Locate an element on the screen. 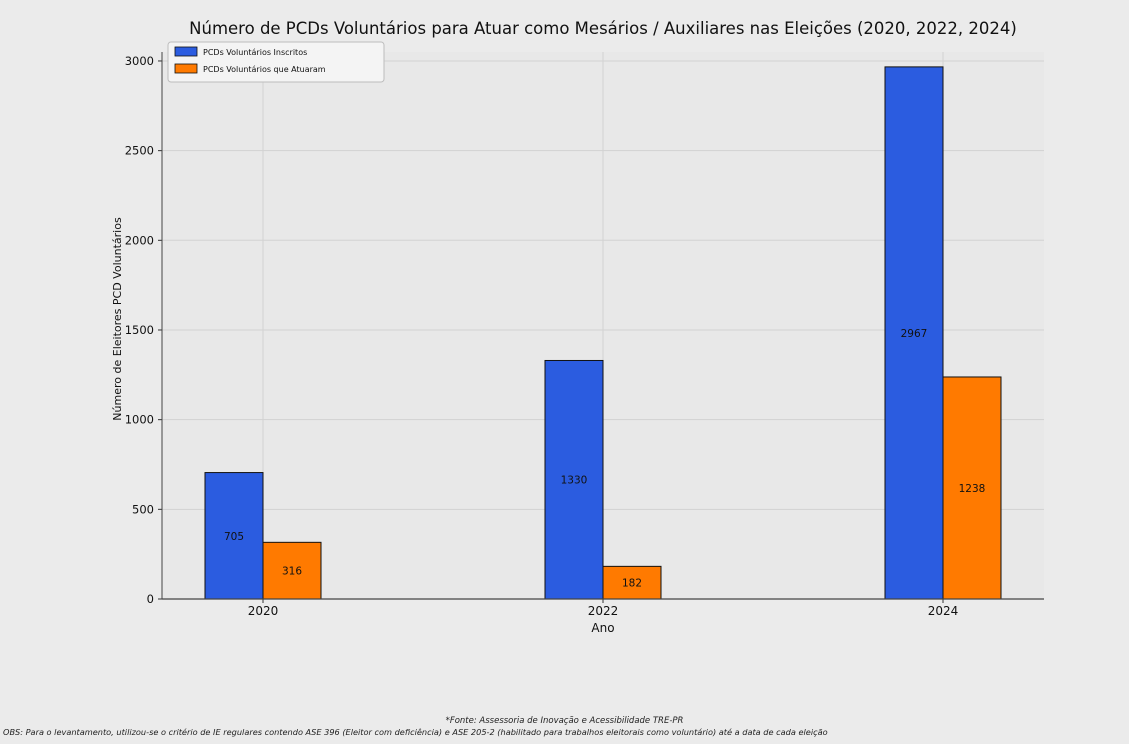 The image size is (1129, 744). bar-value-label: 1238 is located at coordinates (972, 489).